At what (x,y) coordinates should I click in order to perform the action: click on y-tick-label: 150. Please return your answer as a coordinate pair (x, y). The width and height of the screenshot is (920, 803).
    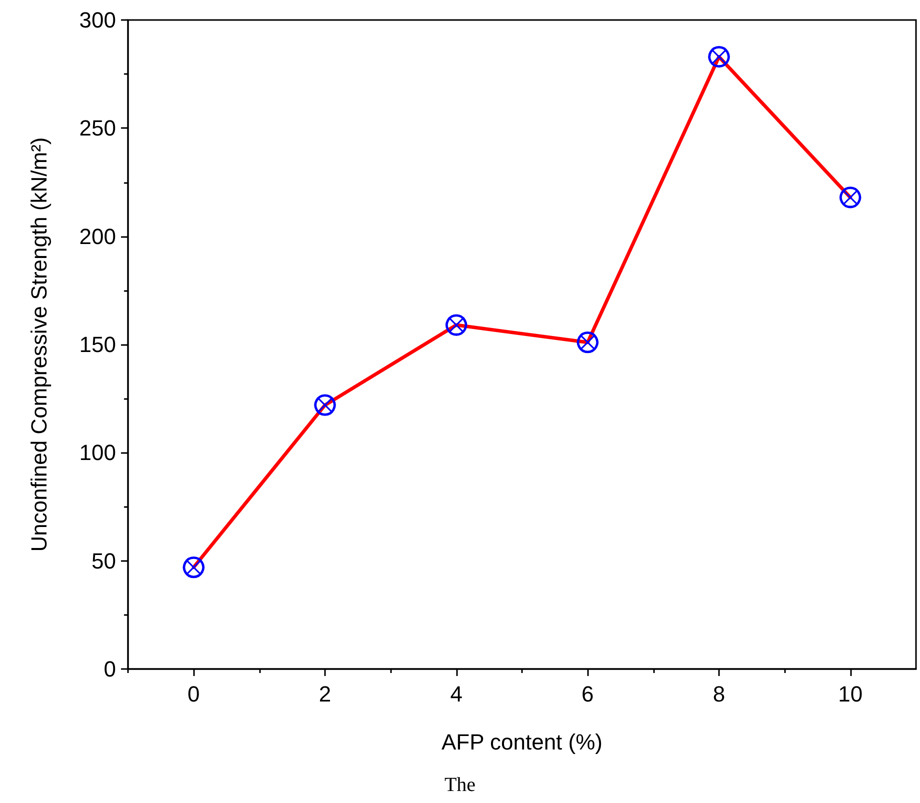
    Looking at the image, I should click on (97, 344).